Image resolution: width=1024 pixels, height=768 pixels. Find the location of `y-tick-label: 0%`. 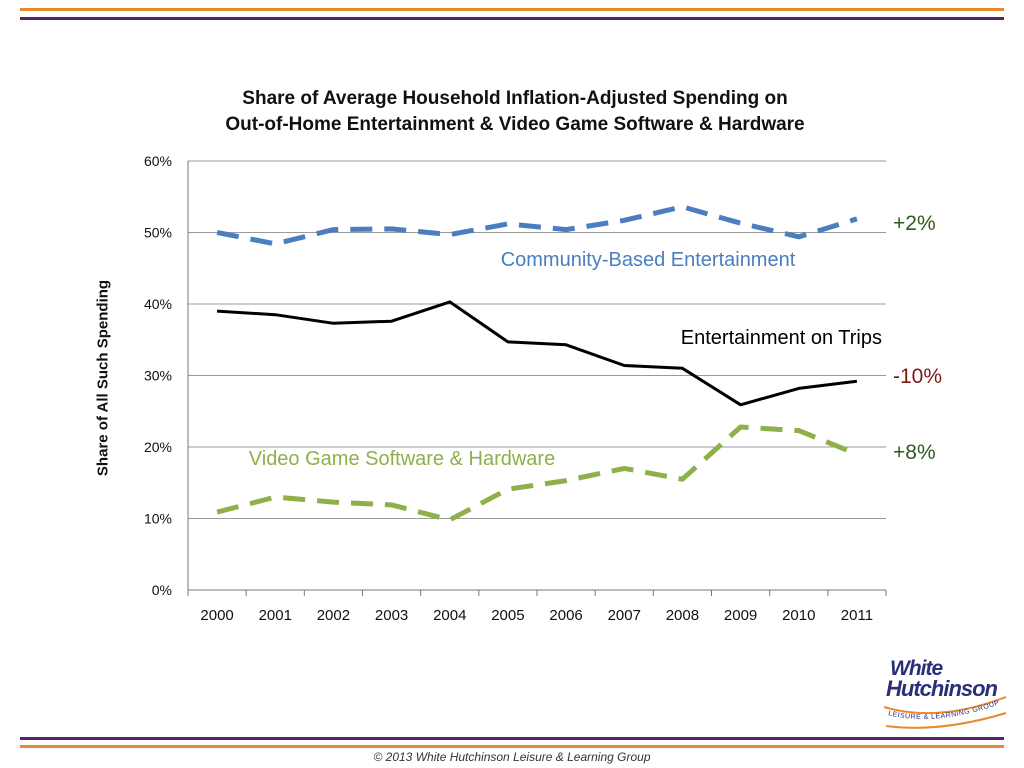

y-tick-label: 0% is located at coordinates (162, 590).